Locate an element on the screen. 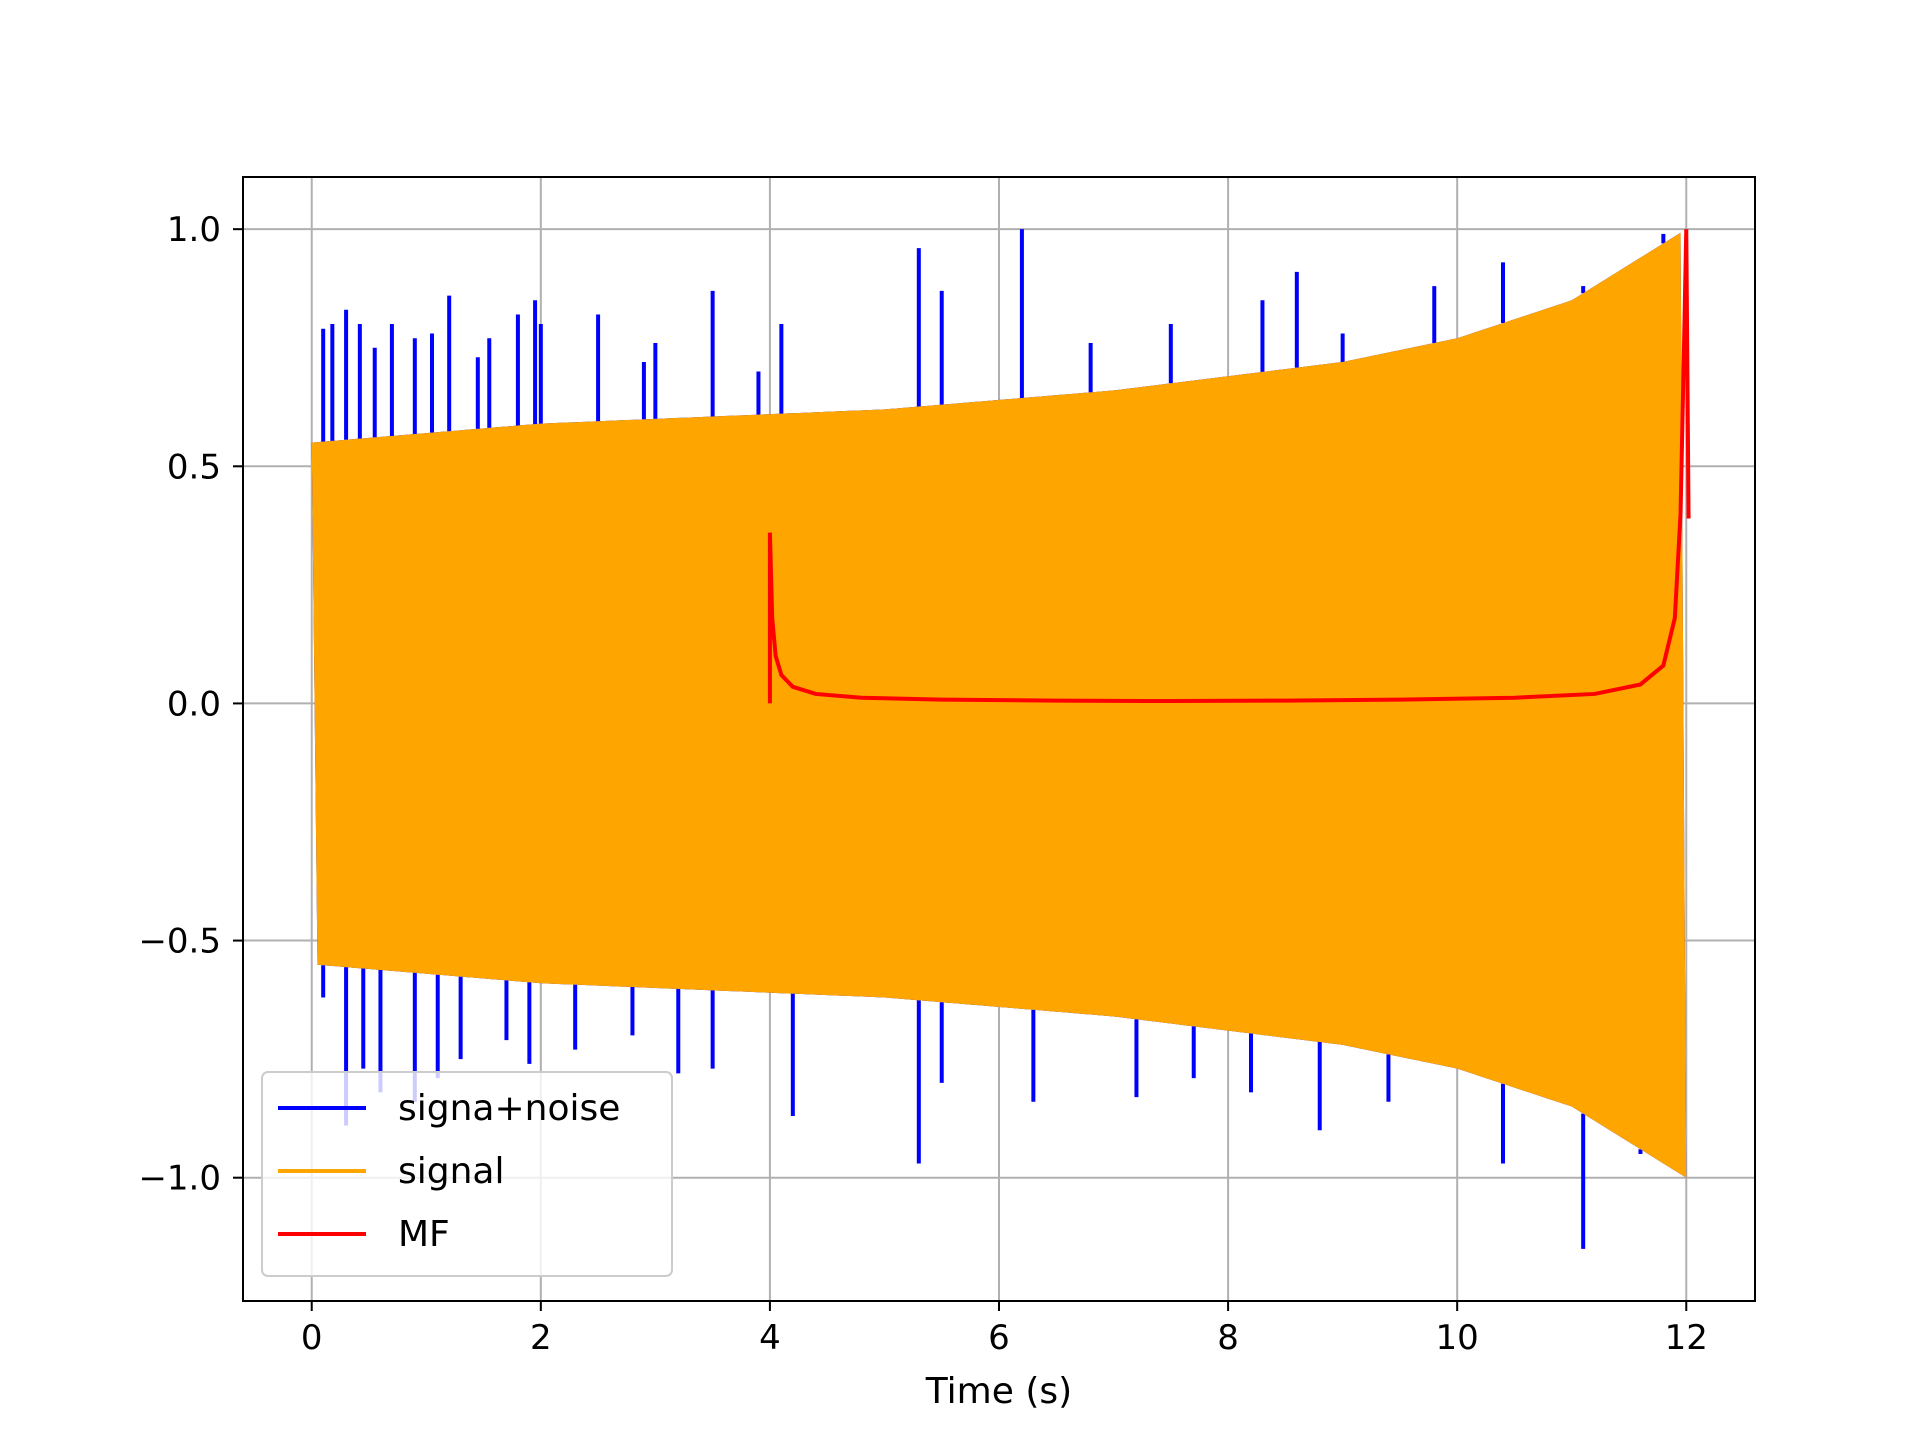  x-tick-label: 8 is located at coordinates (1228, 1338).